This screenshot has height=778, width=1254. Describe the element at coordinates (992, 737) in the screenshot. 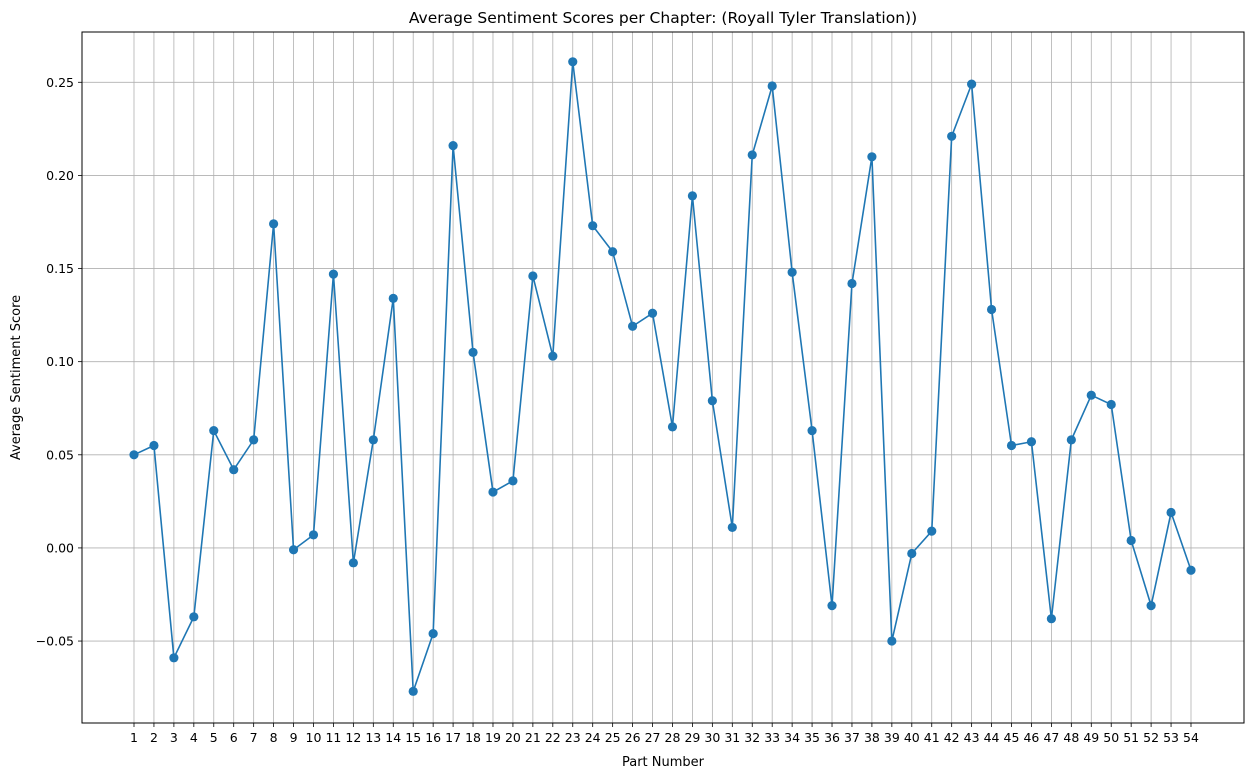

I see `x-tick-label: 44` at that location.